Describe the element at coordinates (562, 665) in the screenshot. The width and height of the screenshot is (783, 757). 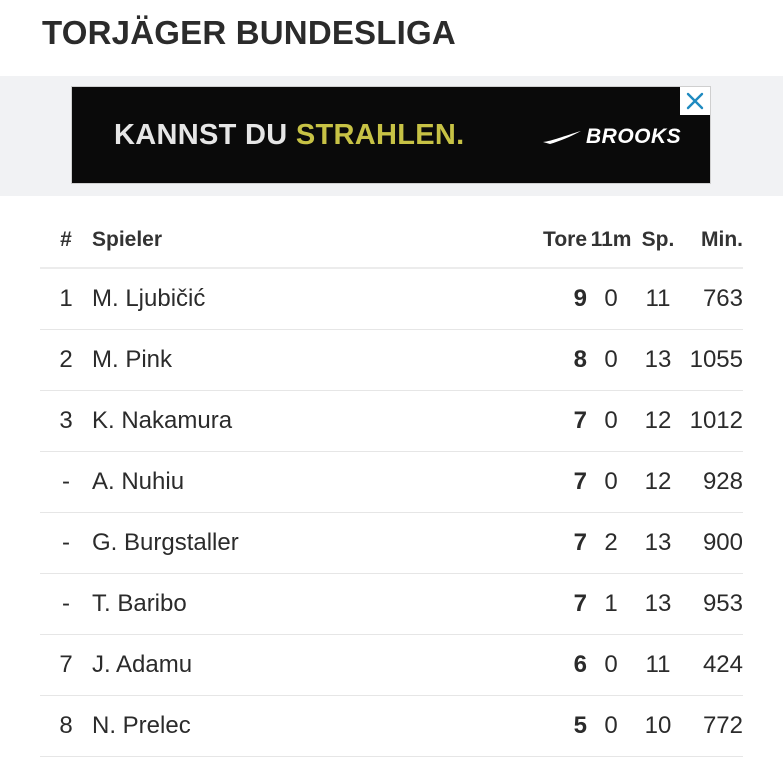
I see `goals-cell: 6` at that location.